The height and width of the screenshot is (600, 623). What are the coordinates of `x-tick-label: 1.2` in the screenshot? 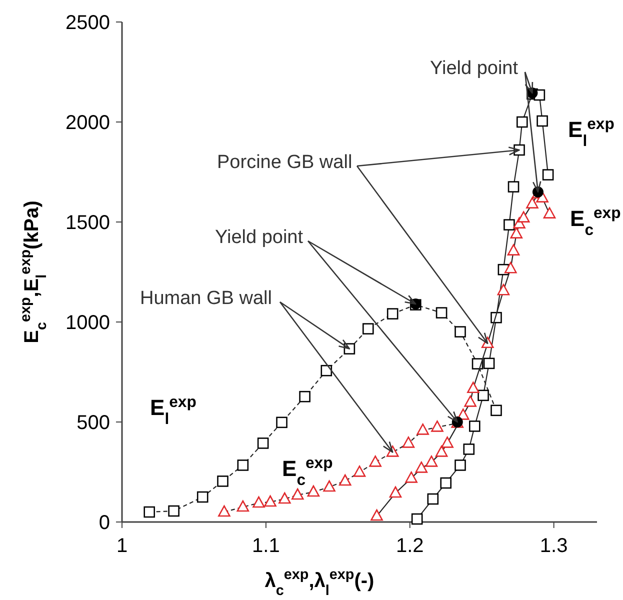 It's located at (410, 546).